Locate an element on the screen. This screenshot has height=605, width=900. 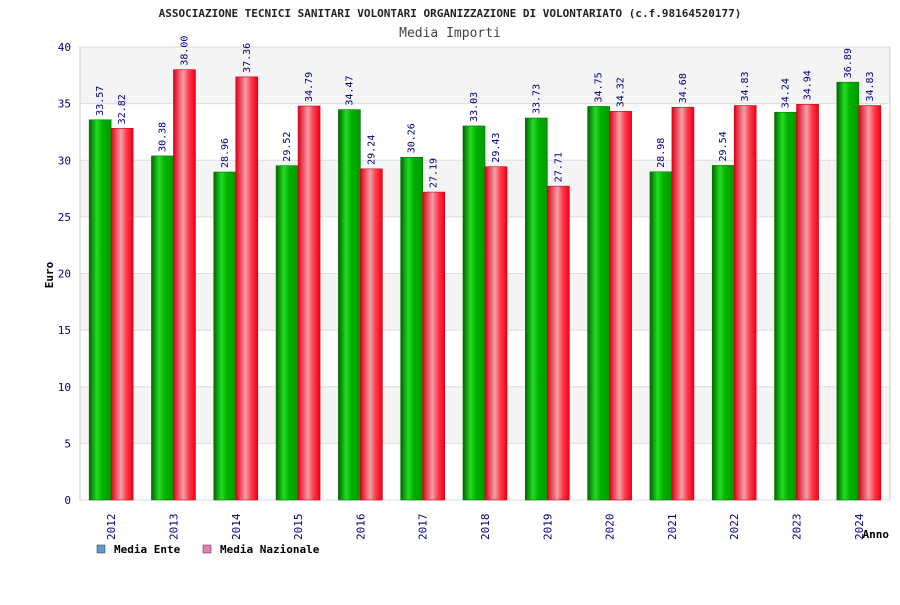
data-label: 37.36 is located at coordinates (247, 58).